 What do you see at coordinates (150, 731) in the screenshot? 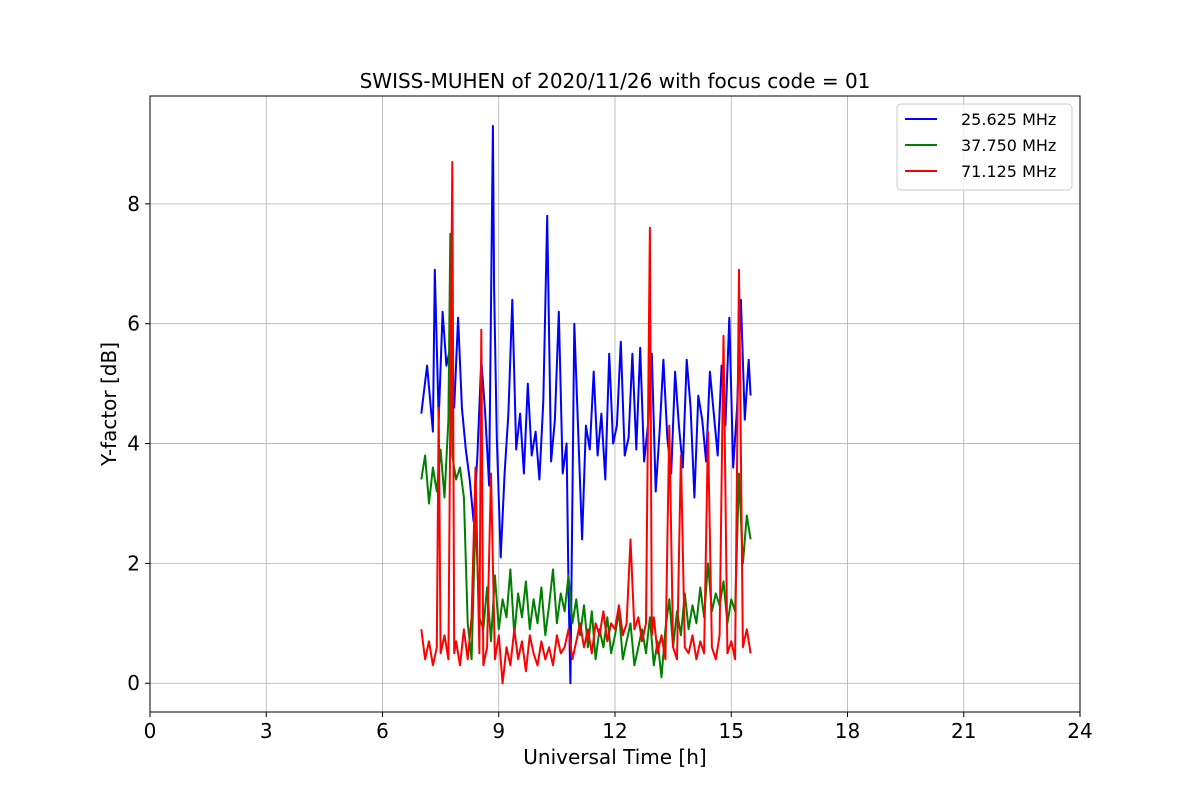
I see `x-tick-label: 0` at bounding box center [150, 731].